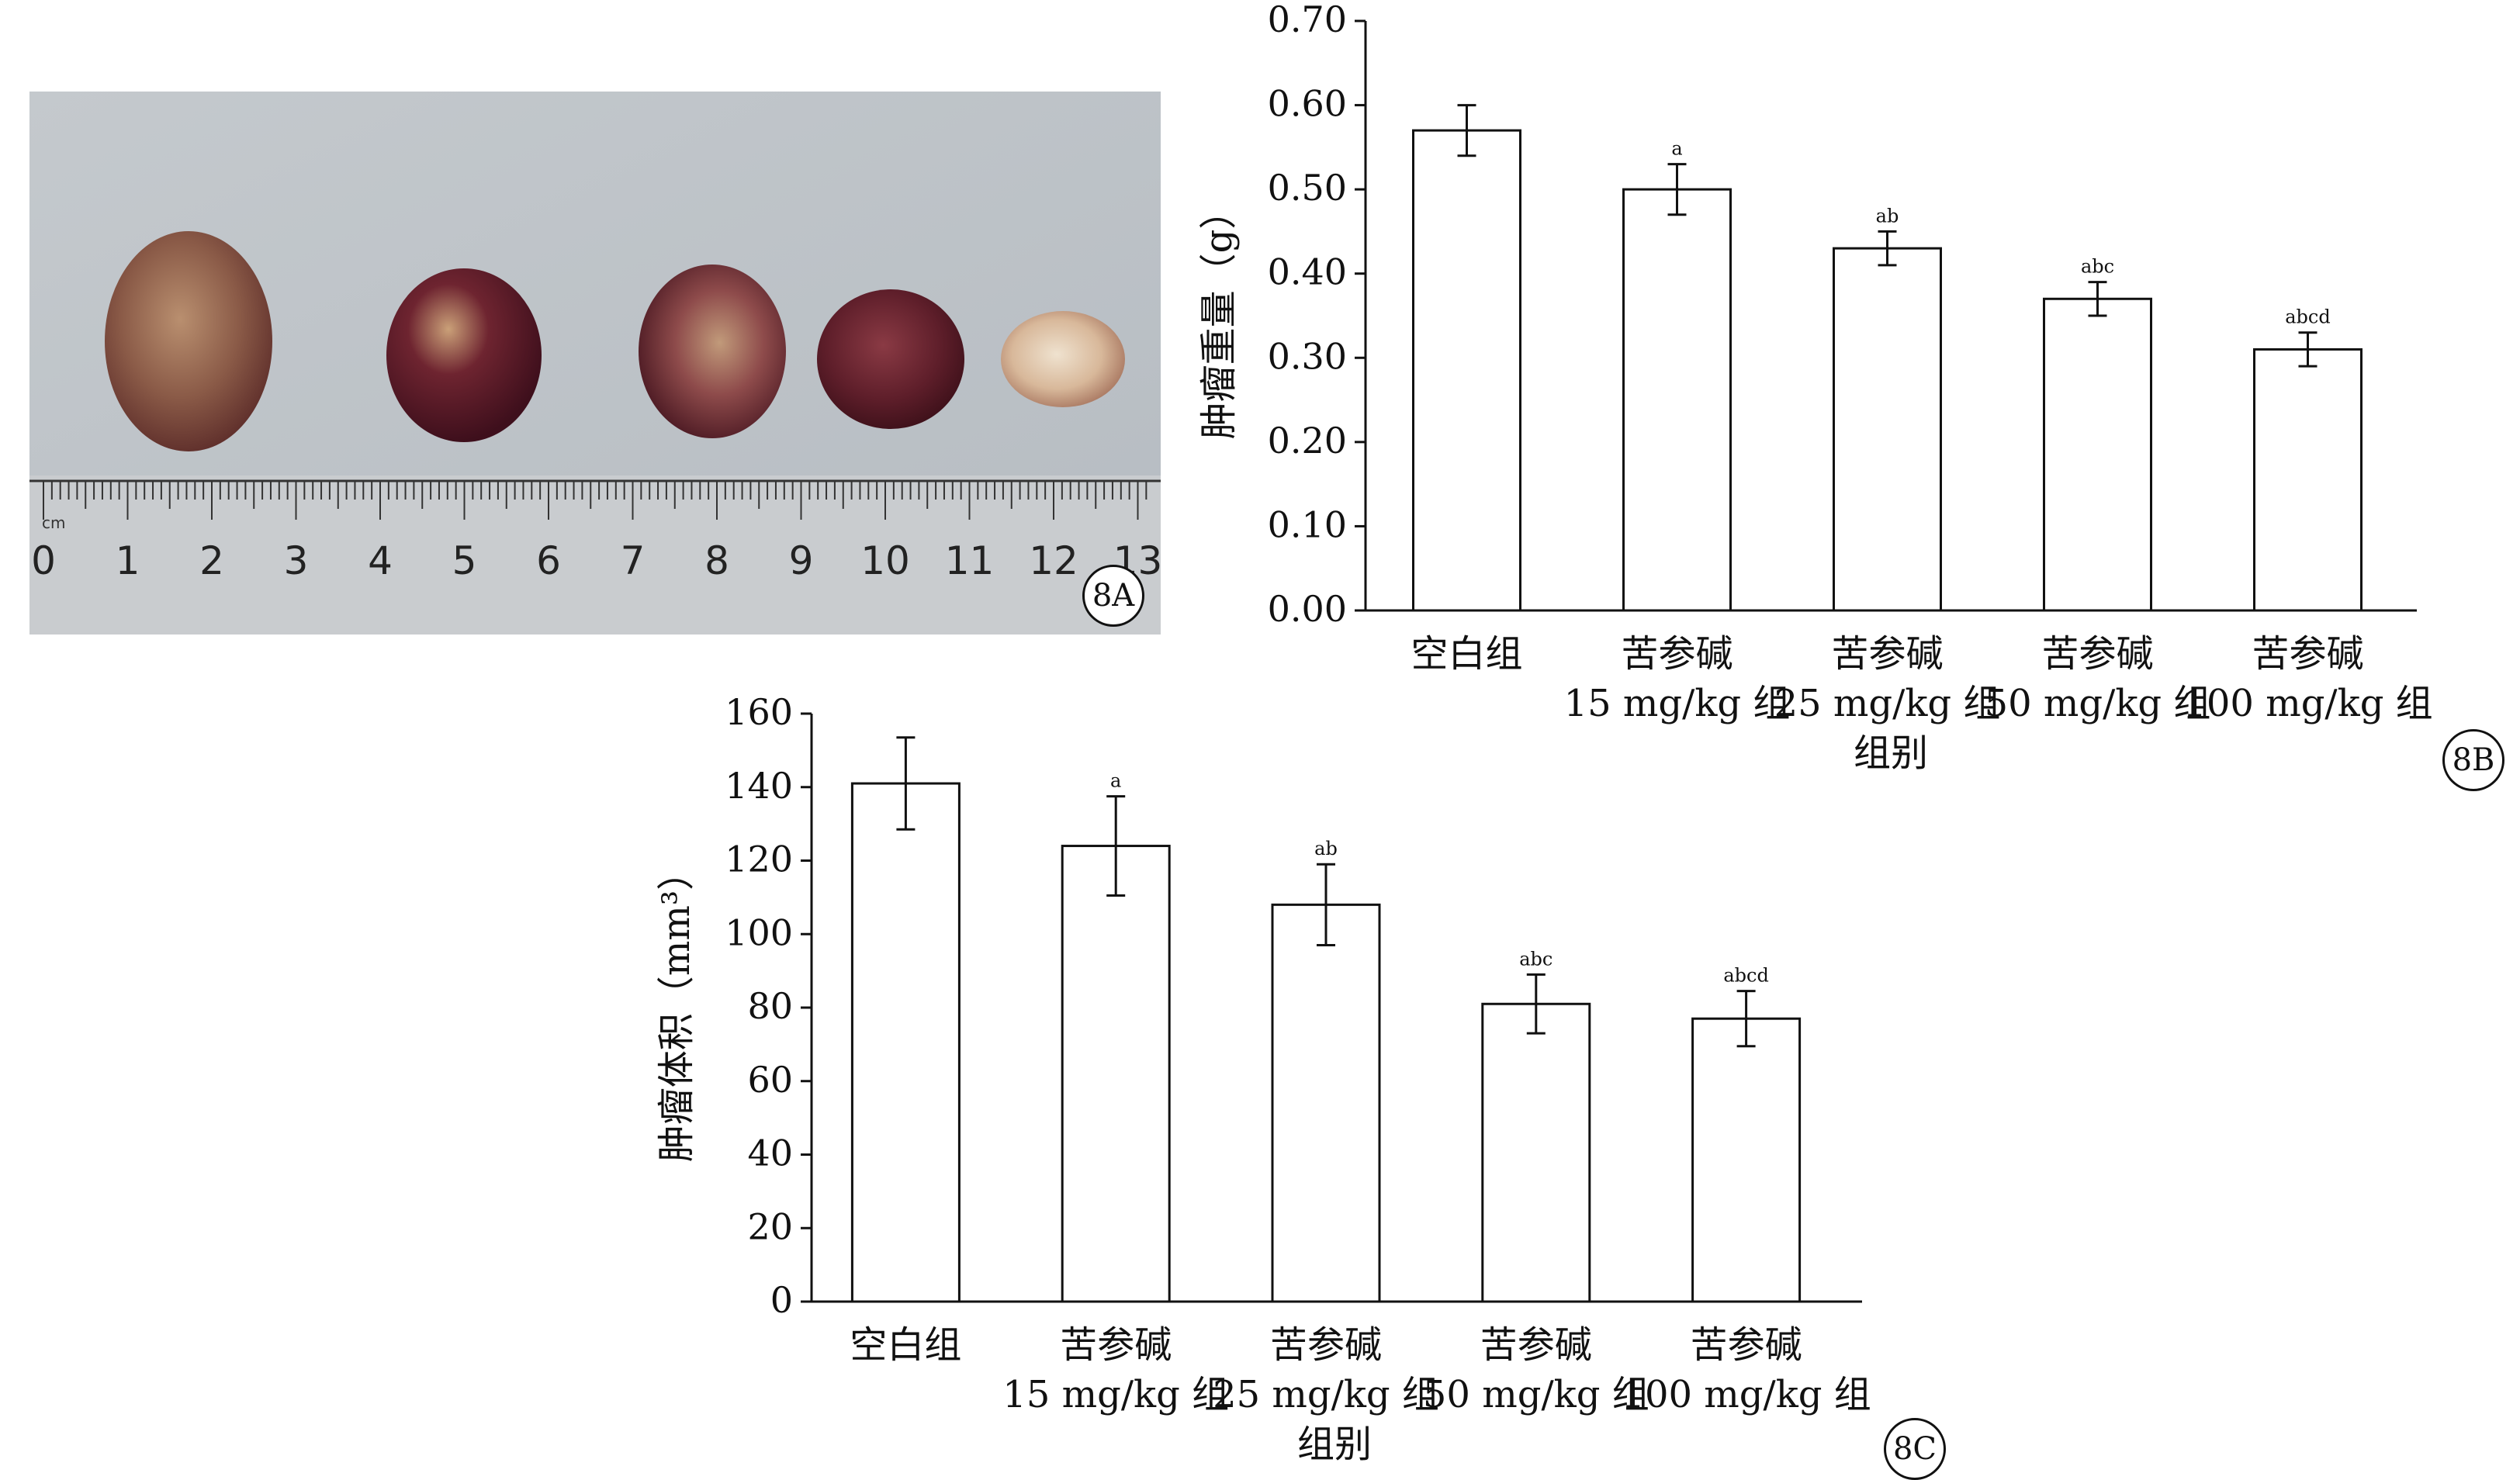 This screenshot has width=2520, height=1480. What do you see at coordinates (596, 560) in the screenshot?
I see `ruler-numbers: 0 1 2 3 4 5 6 7 8 9 10 11 12 13` at bounding box center [596, 560].